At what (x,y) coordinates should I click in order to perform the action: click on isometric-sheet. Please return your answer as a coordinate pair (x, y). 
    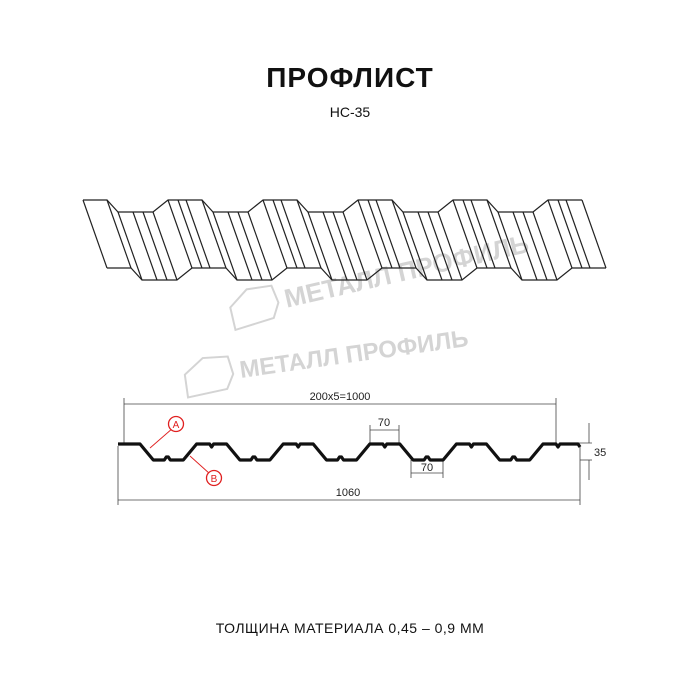
    Looking at the image, I should click on (344, 240).